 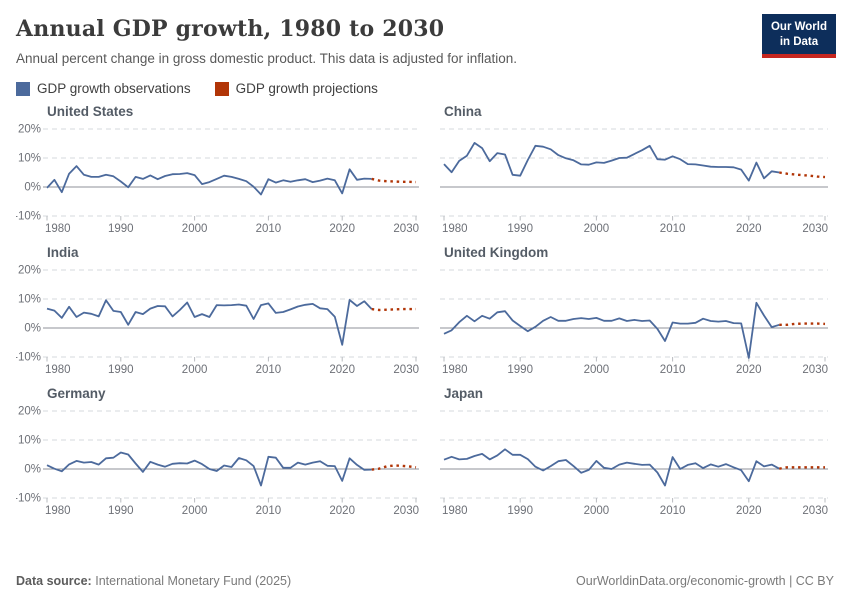 What do you see at coordinates (23, 88) in the screenshot?
I see `observations-swatch` at bounding box center [23, 88].